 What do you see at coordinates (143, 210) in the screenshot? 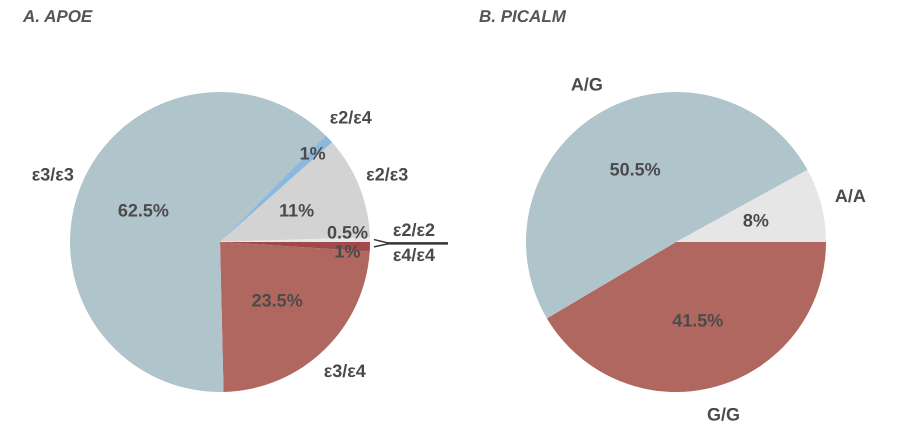
I see `data-label: 62.5%` at bounding box center [143, 210].